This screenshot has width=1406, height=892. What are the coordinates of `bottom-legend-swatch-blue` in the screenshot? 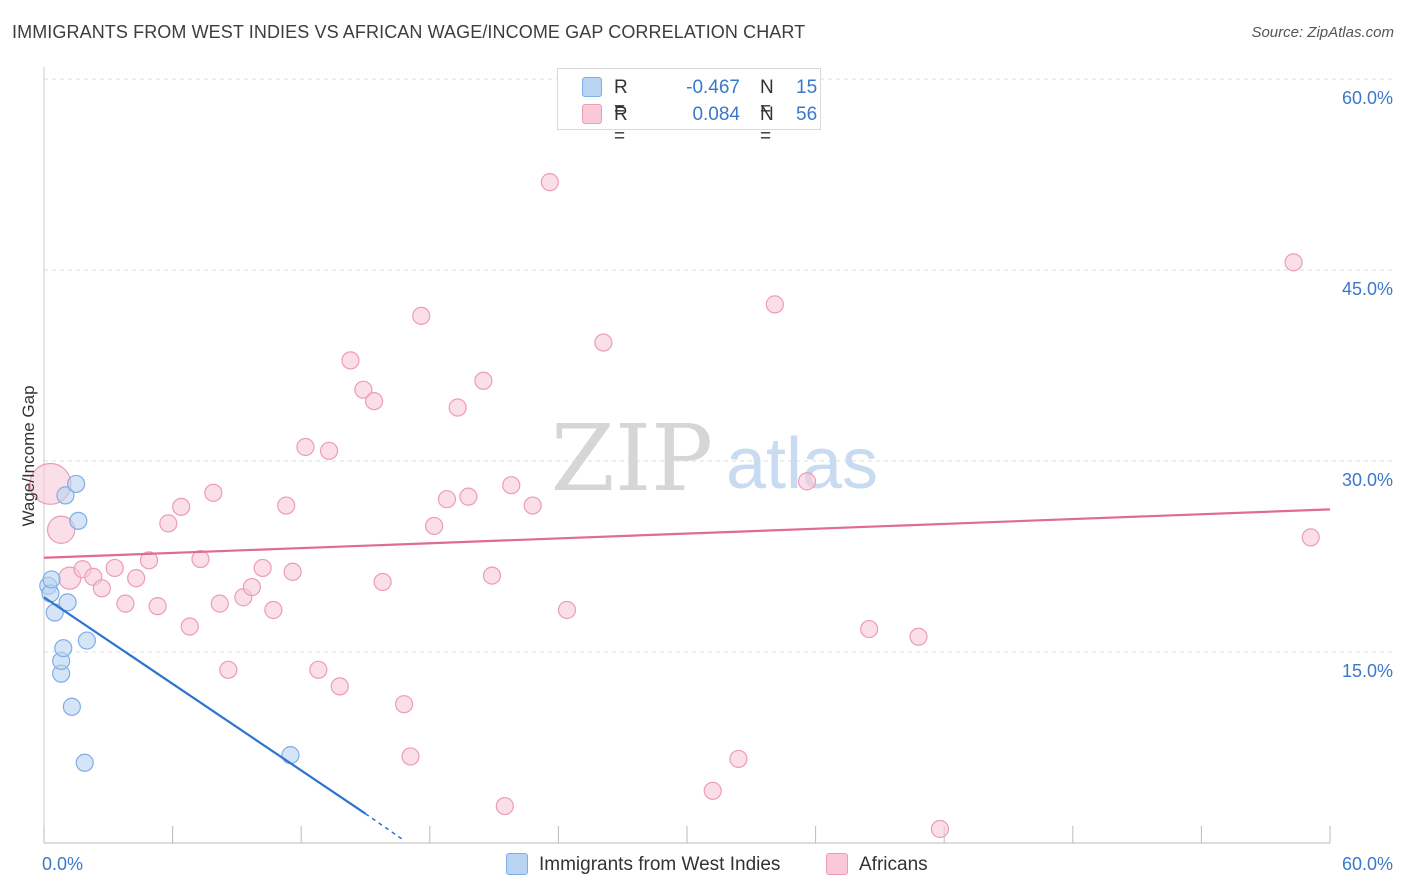 It's located at (517, 864).